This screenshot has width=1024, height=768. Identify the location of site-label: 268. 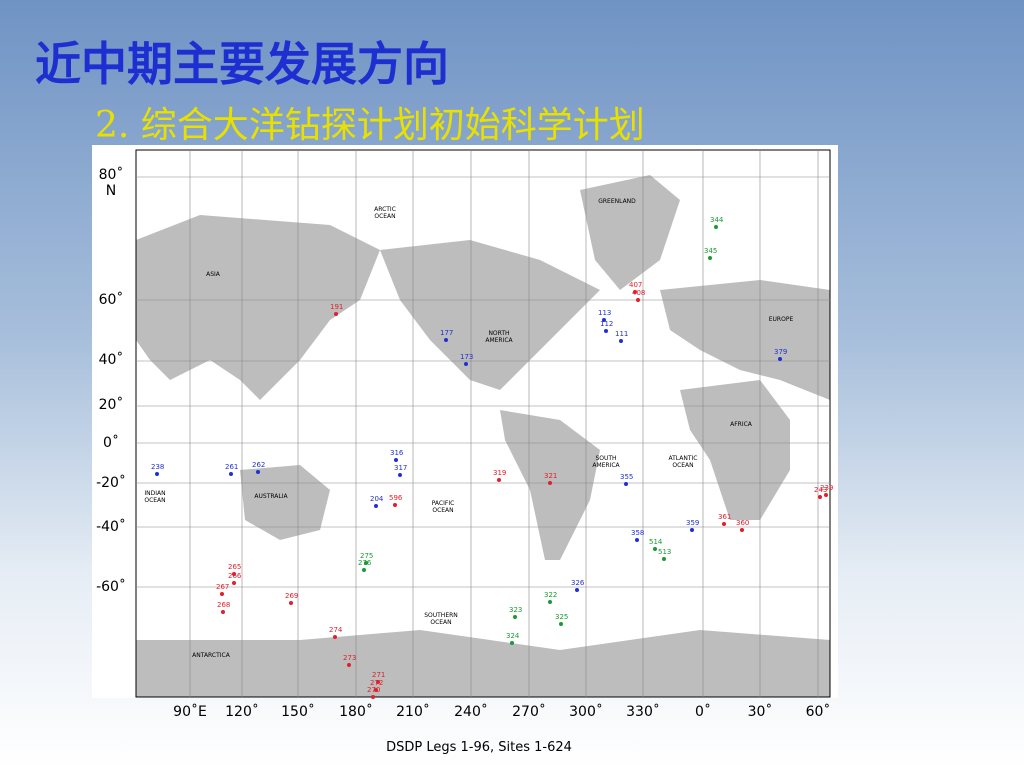
(224, 605).